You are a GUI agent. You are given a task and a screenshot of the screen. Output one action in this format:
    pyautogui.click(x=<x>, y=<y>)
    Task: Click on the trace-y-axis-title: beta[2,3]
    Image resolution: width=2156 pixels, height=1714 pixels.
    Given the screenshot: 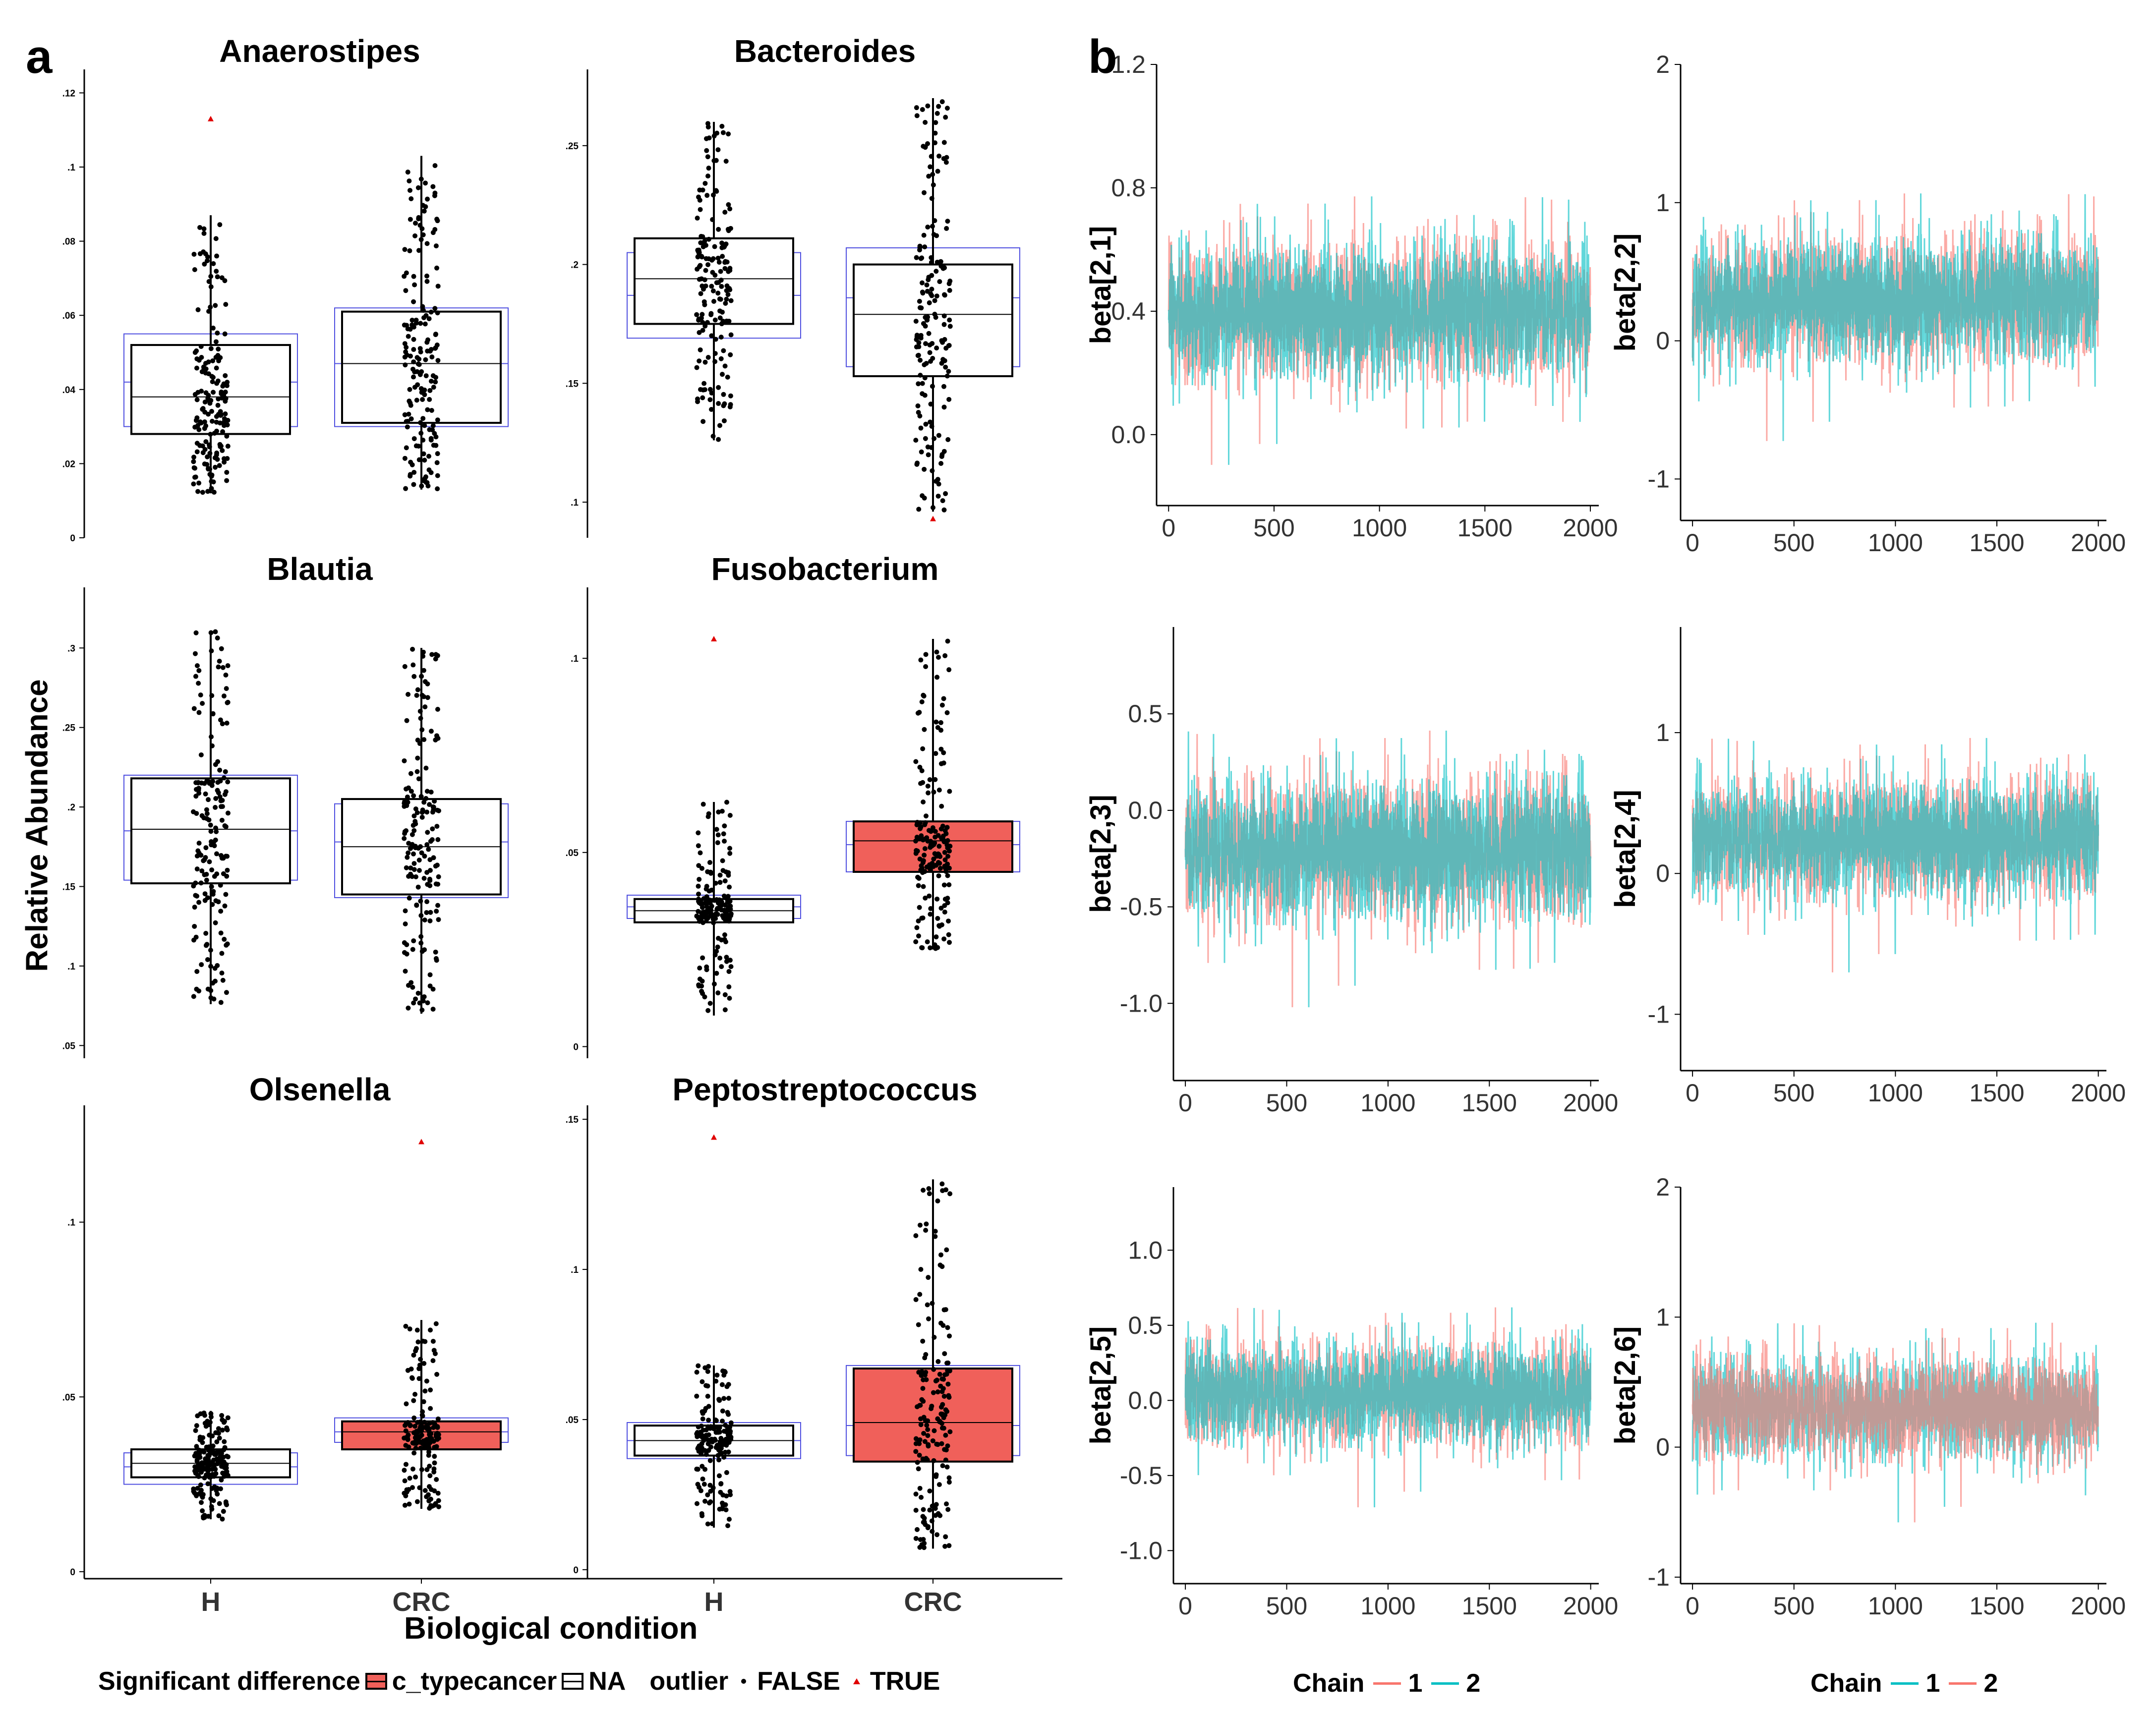 What is the action you would take?
    pyautogui.click(x=1101, y=854)
    